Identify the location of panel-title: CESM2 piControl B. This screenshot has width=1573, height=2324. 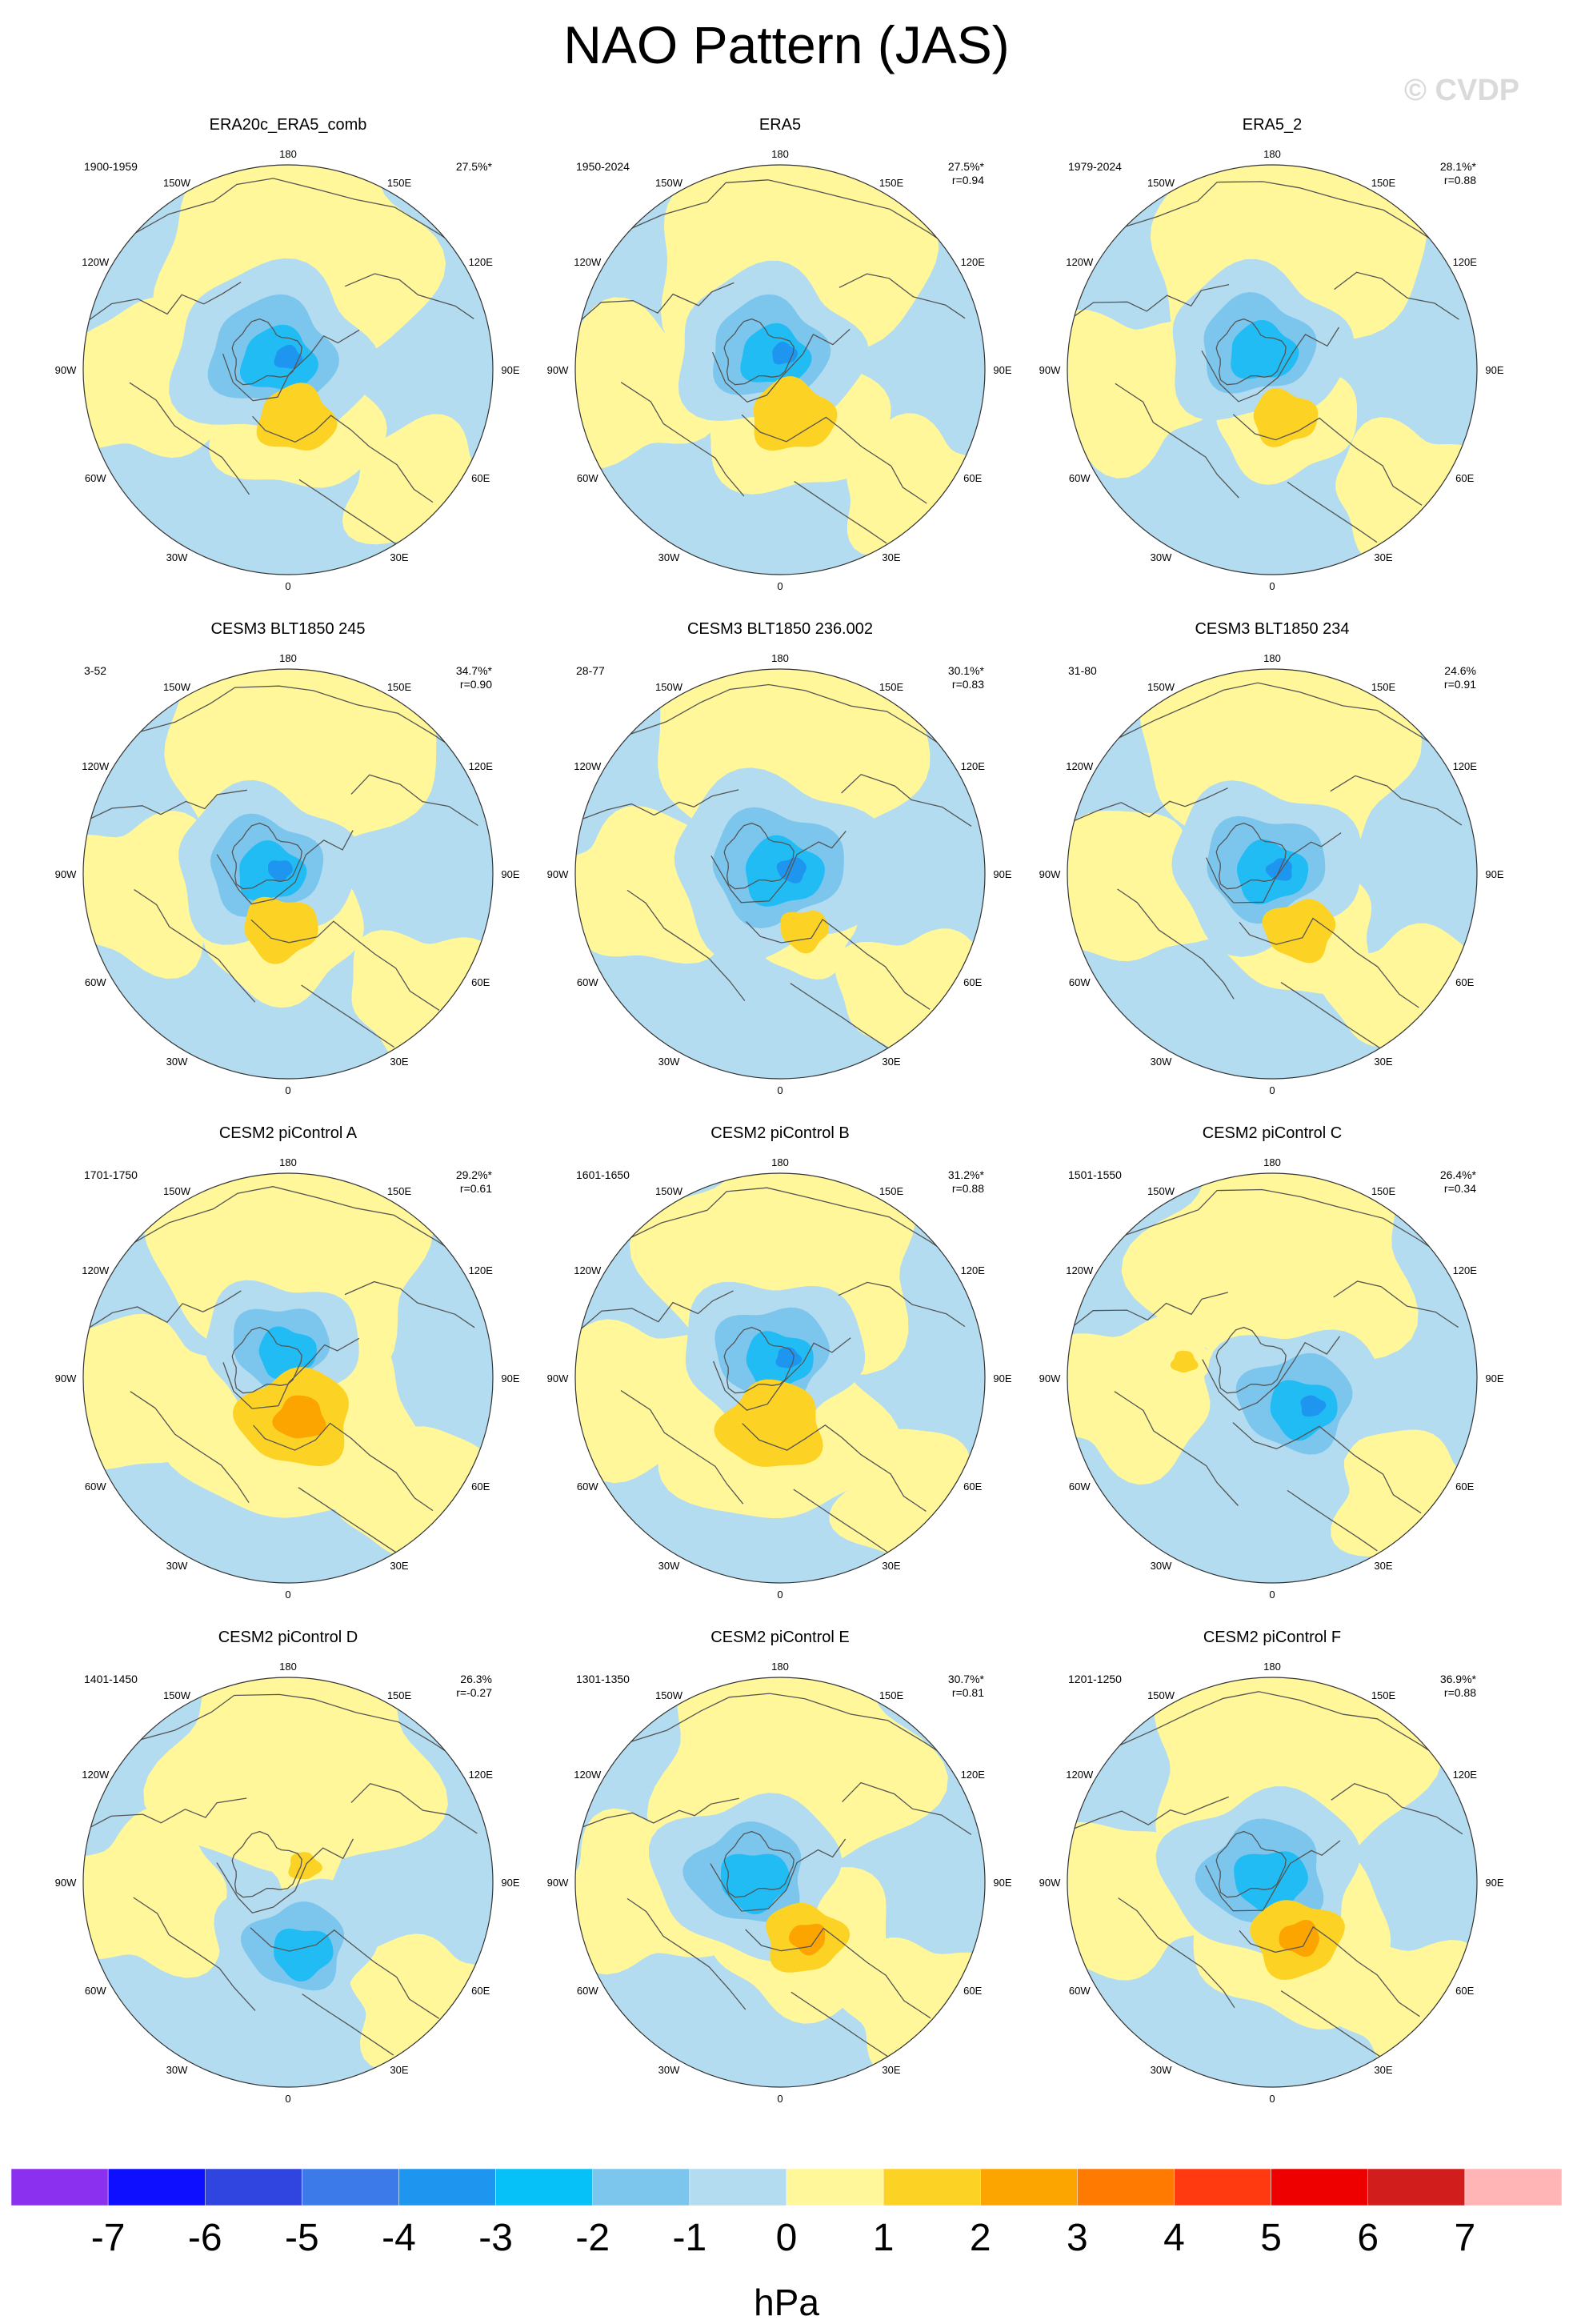
(779, 1133).